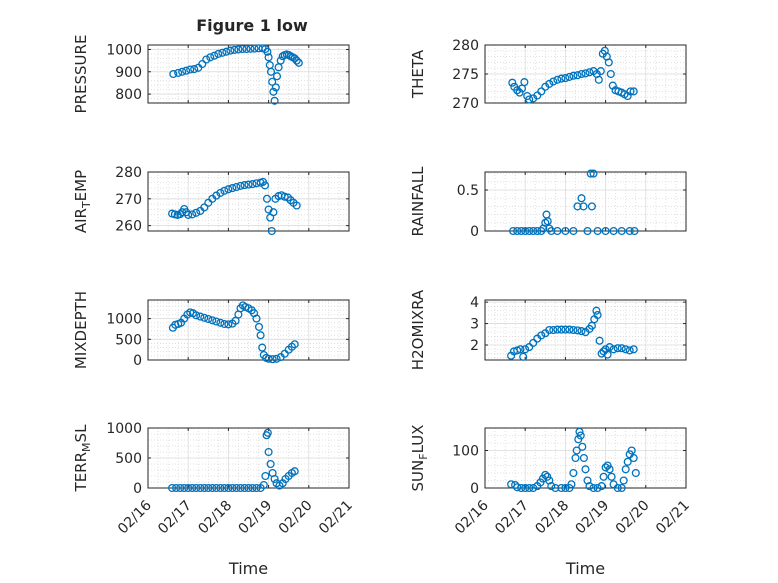 This screenshot has height=583, width=778. What do you see at coordinates (418, 439) in the screenshot?
I see `y-axis-label-rest: LUX` at bounding box center [418, 439].